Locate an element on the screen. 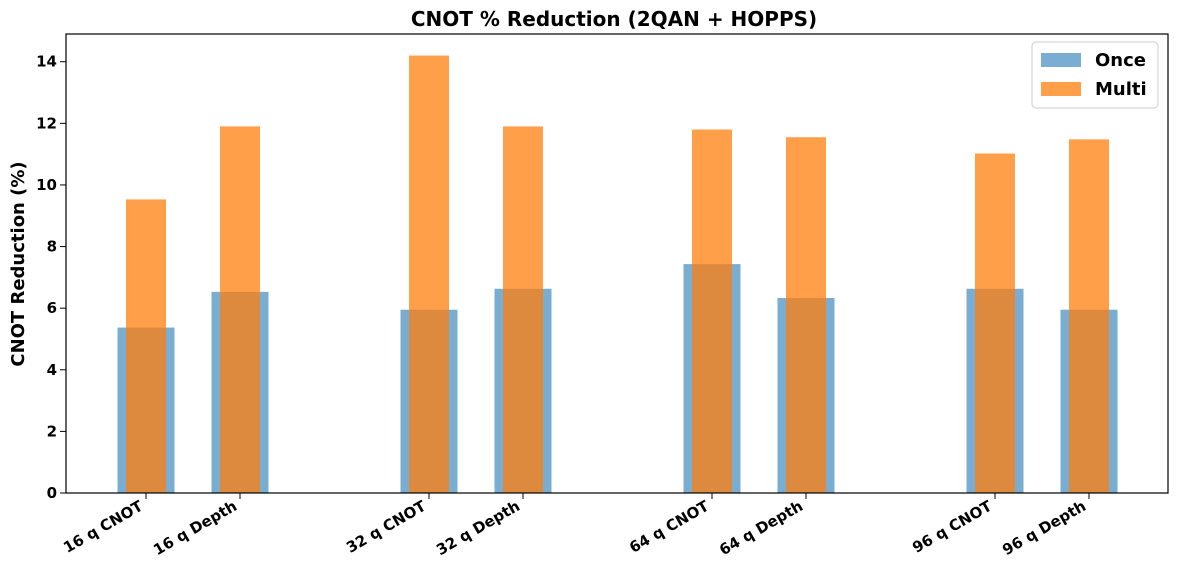  y-tick-label: 4 is located at coordinates (52, 370).